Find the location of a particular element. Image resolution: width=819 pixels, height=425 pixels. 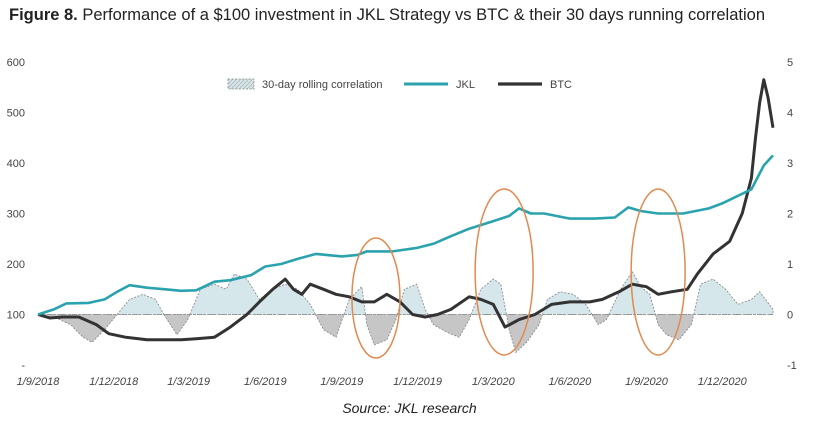

y-right-tick-0: 5 is located at coordinates (790, 63).